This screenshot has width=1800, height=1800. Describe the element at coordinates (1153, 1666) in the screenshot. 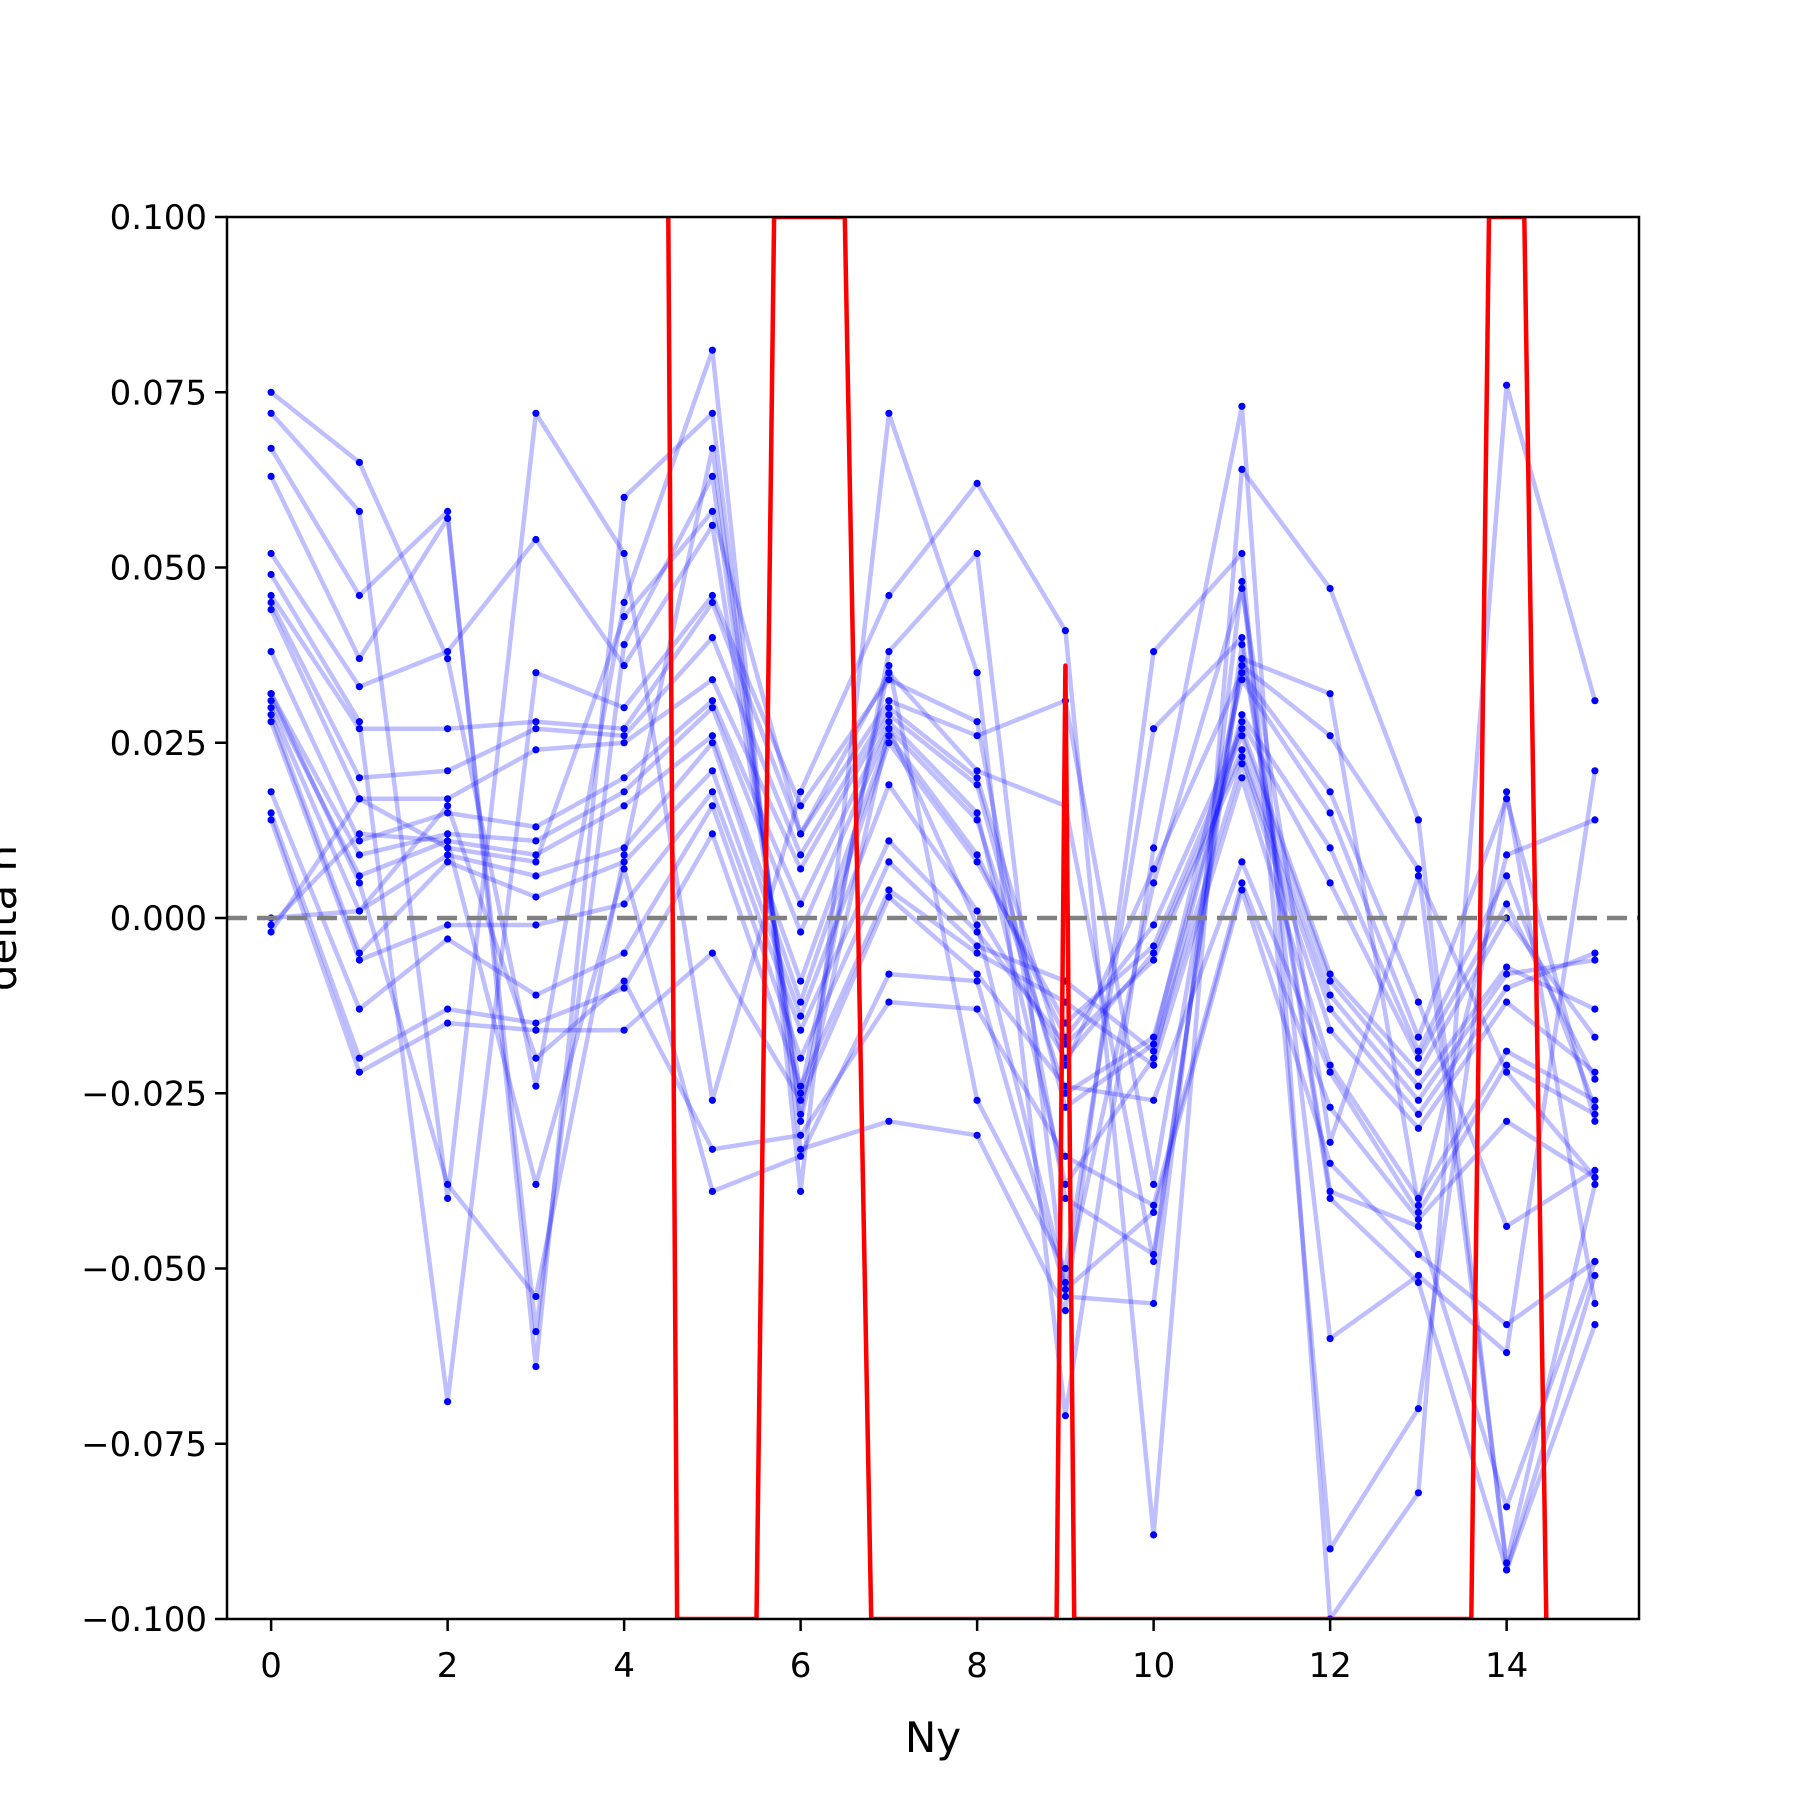

I see `x-tick-label: 10` at that location.